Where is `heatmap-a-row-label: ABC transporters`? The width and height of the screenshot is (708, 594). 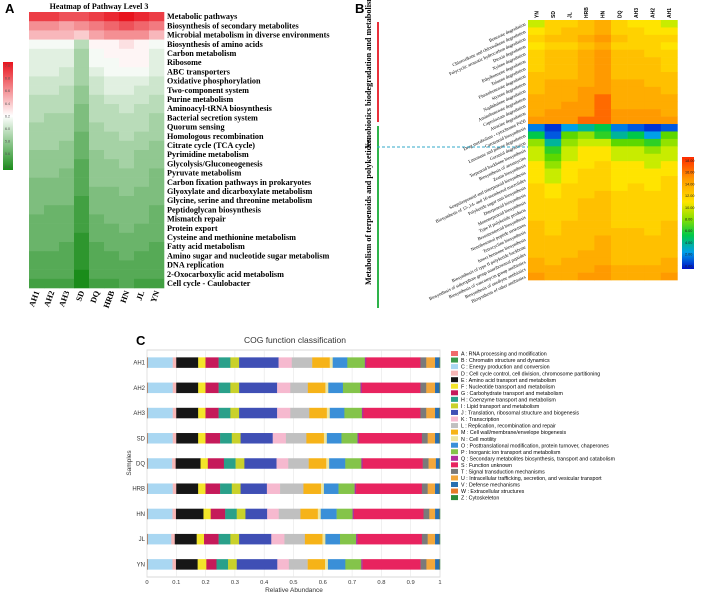
heatmap-a-row-label: ABC transporters is located at coordinates (198, 71).